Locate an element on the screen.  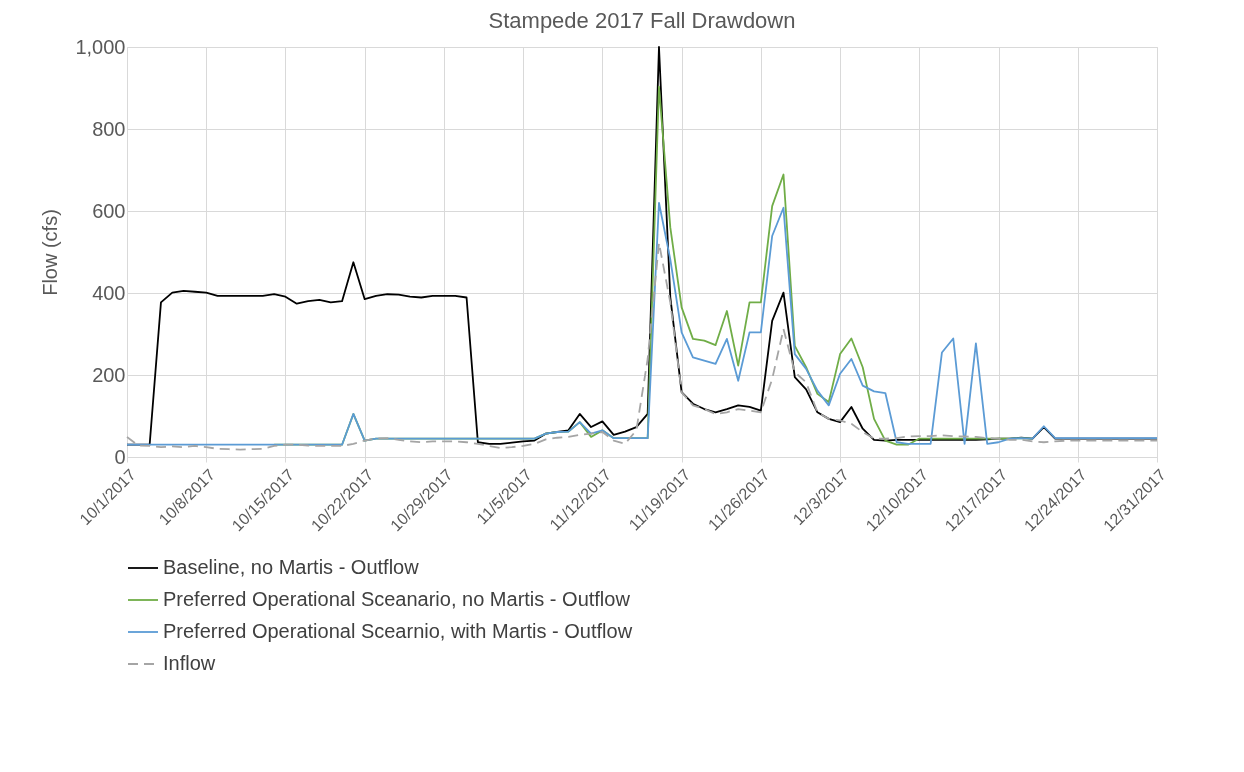
legend-label: Preferred Operational Sceanario, no Martis - Outflow is located at coordinates (397, 599).